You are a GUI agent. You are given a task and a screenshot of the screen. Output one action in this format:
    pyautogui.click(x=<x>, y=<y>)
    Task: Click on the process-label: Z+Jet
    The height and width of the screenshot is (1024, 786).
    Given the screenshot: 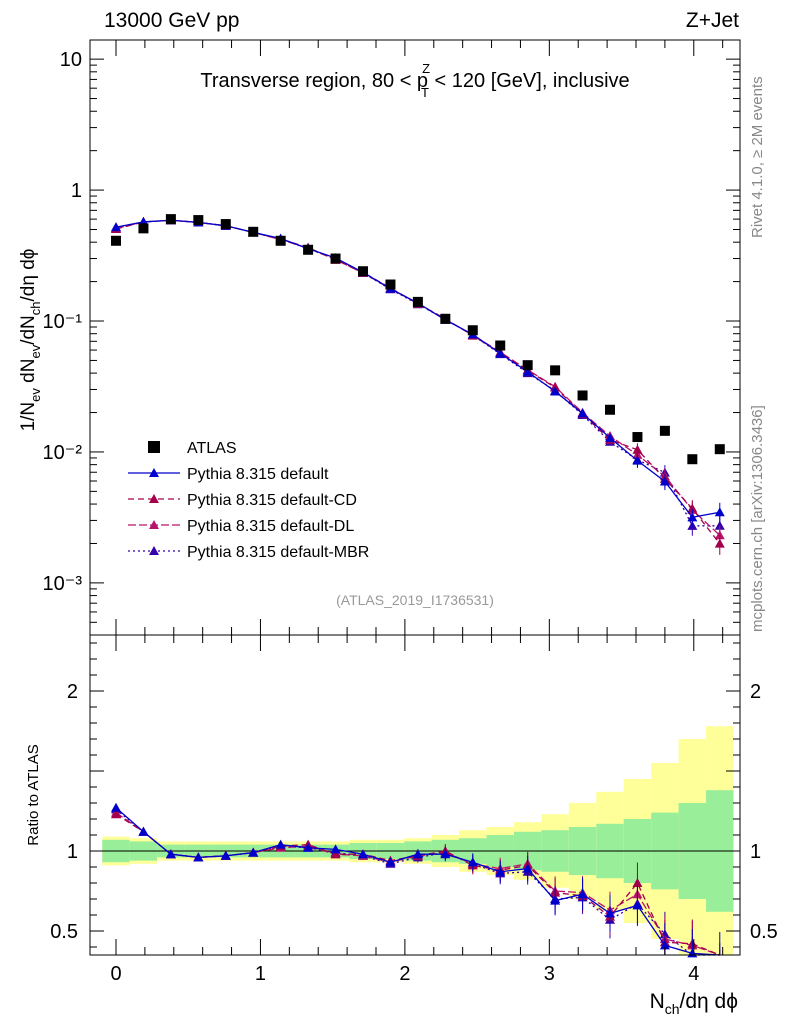 What is the action you would take?
    pyautogui.click(x=712, y=20)
    